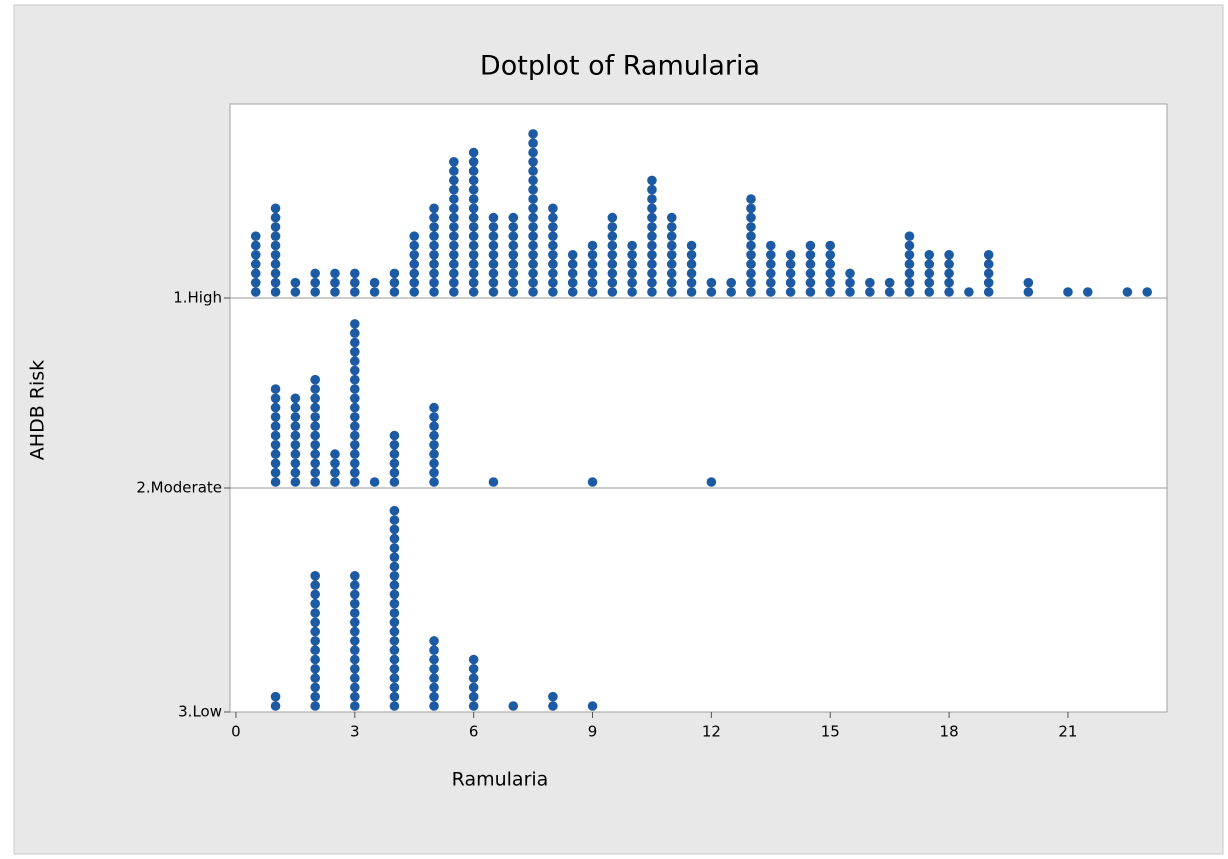 The height and width of the screenshot is (859, 1228). I want to click on y-tick-label: 2.Moderate, so click(179, 488).